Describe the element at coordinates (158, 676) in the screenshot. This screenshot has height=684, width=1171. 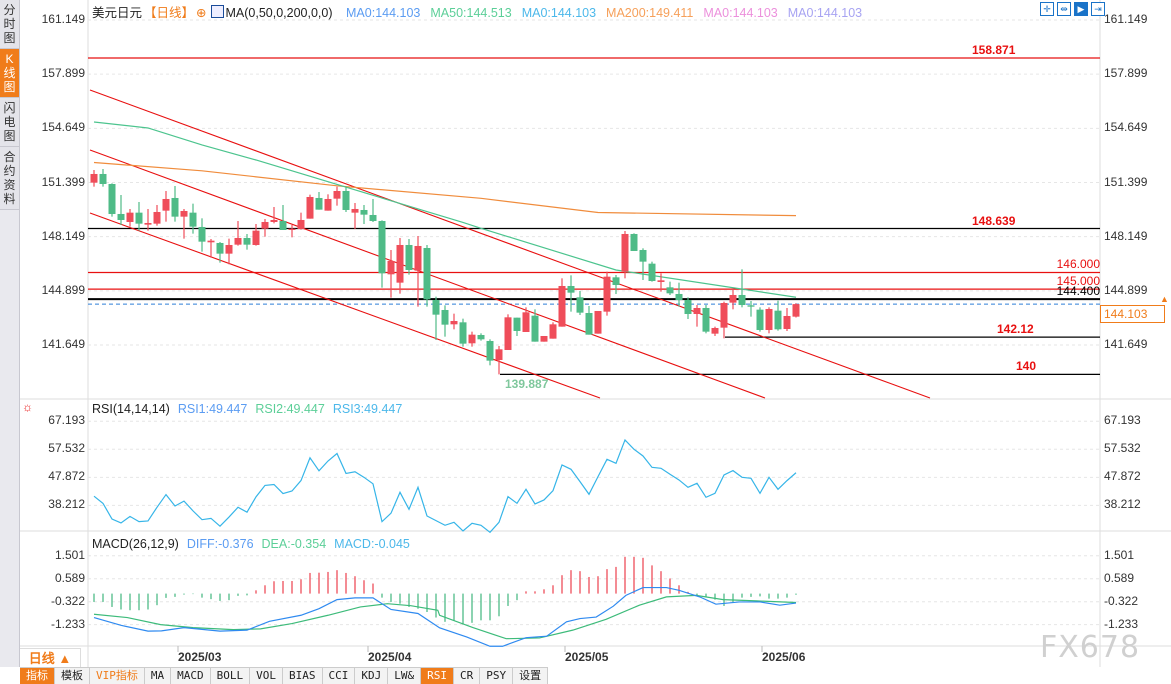
I see `tab-ma: MA` at that location.